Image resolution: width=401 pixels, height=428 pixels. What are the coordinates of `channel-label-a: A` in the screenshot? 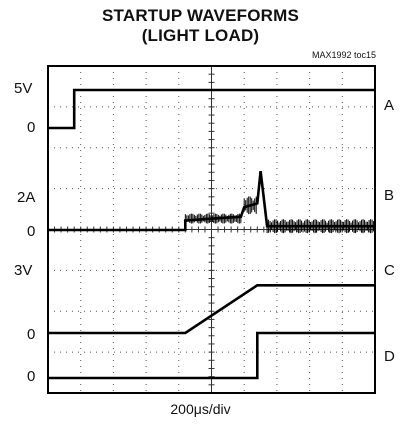 It's located at (389, 105).